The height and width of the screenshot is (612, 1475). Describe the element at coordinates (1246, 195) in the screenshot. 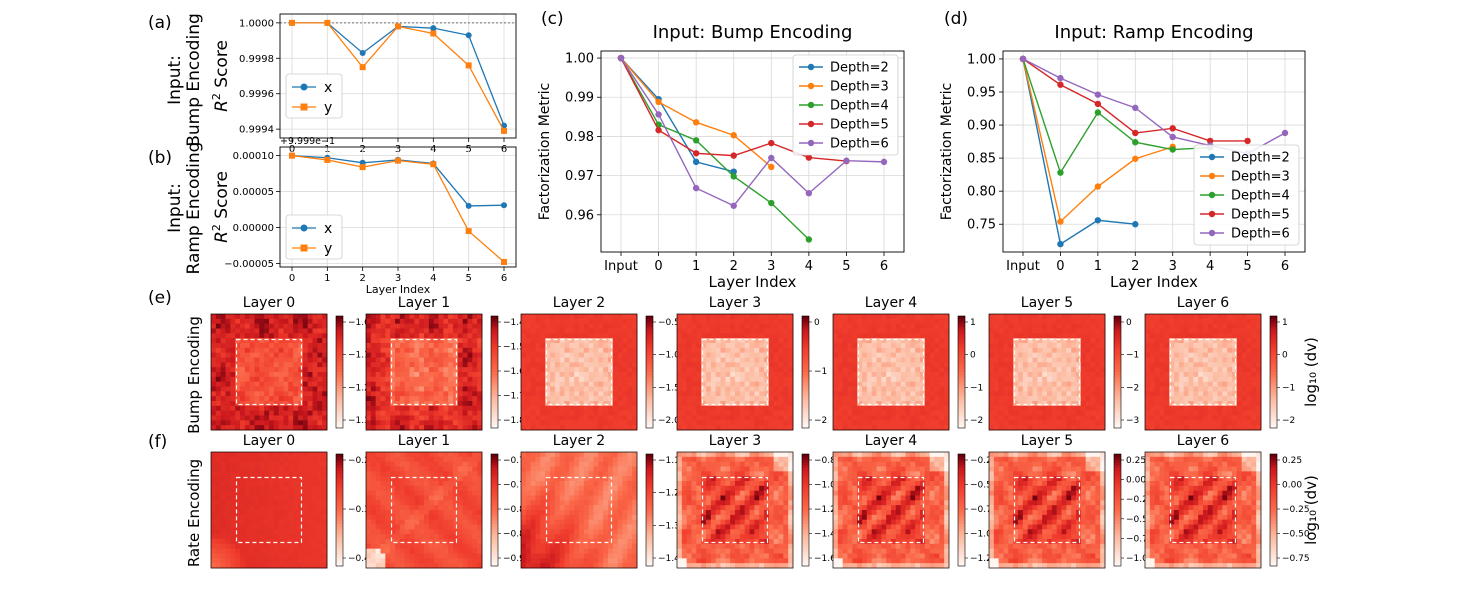

I see `legend-box` at that location.